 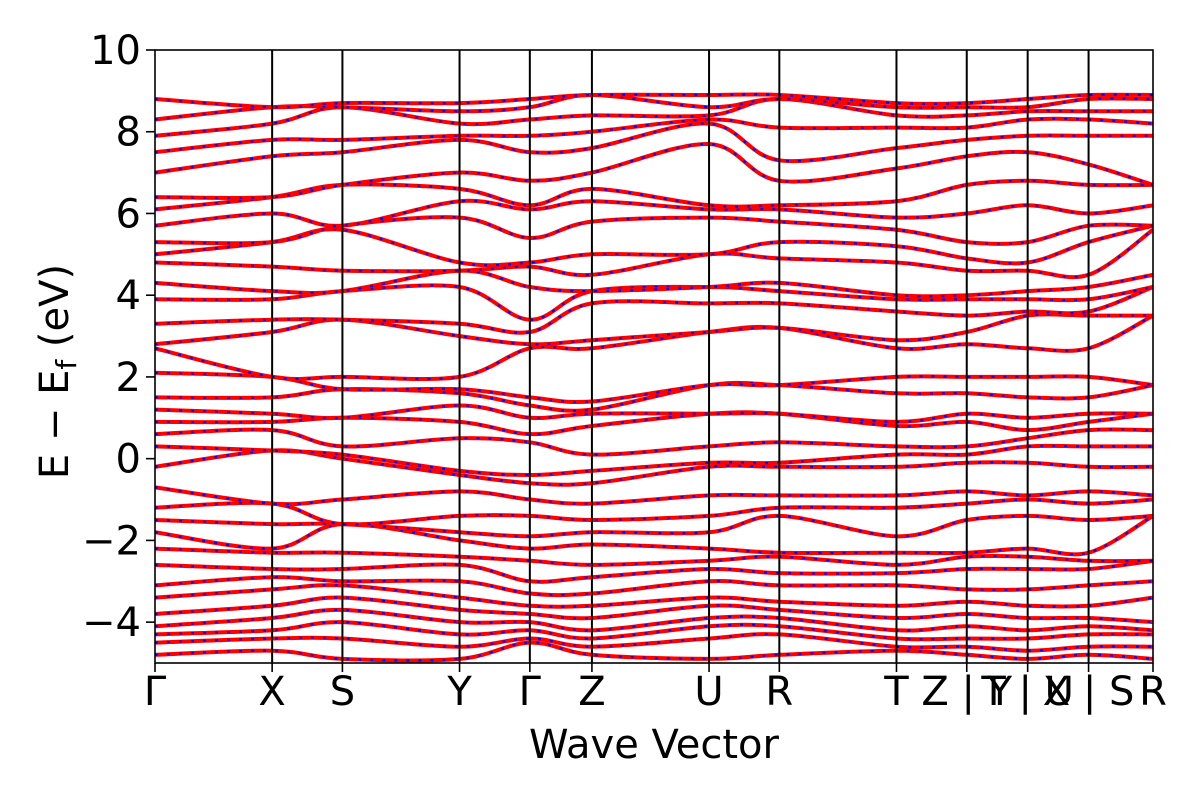 What do you see at coordinates (1027, 692) in the screenshot?
I see `kpoint-label: T | U` at bounding box center [1027, 692].